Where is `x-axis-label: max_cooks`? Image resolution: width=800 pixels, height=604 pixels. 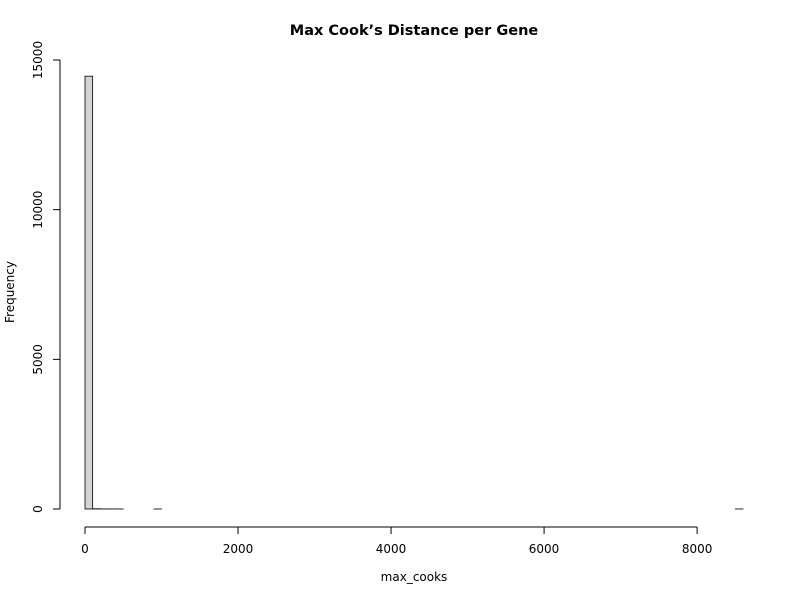
x-axis-label: max_cooks is located at coordinates (414, 577).